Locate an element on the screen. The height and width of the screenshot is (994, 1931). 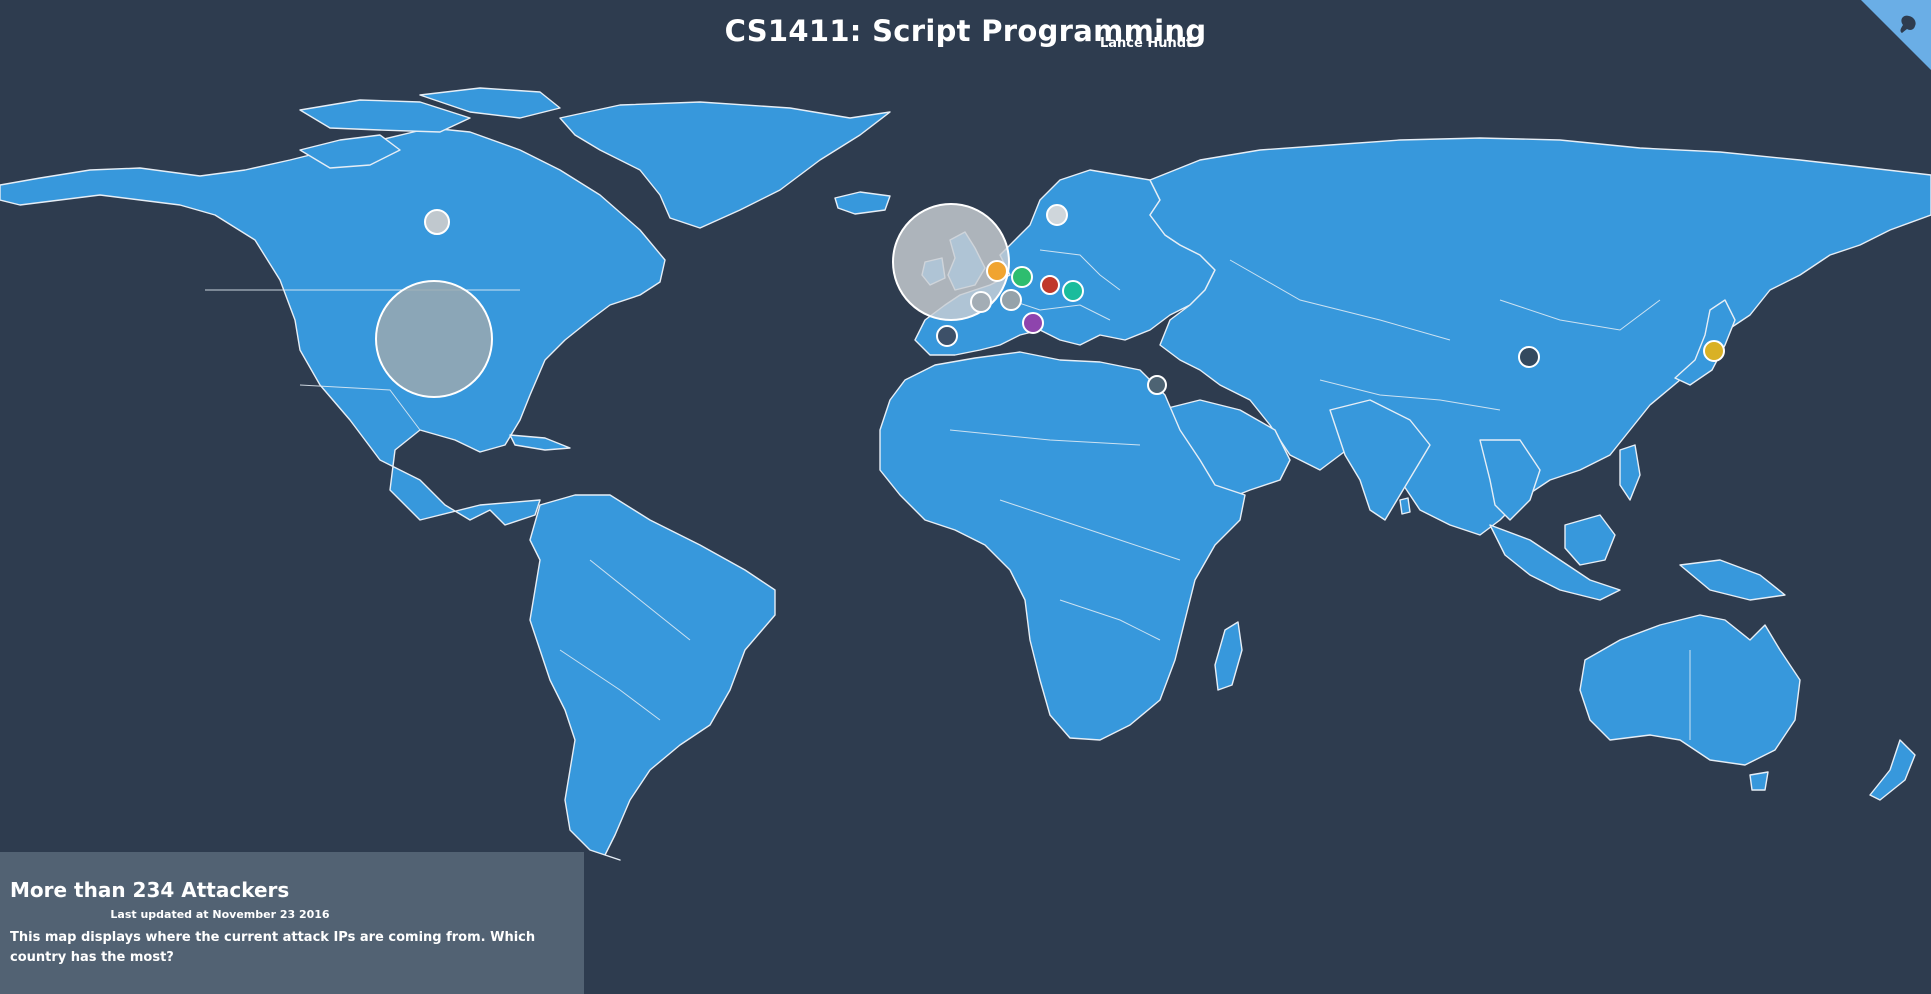
marker-germany is located at coordinates (1022, 277).